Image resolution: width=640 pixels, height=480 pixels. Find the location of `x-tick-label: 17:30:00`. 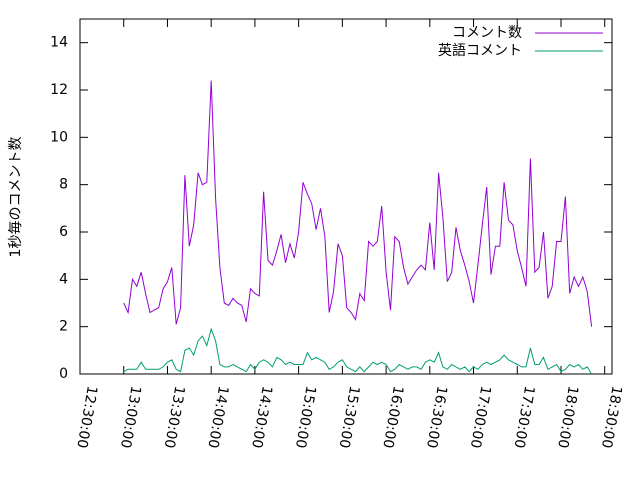

x-tick-label: 17:30:00 is located at coordinates (523, 417).